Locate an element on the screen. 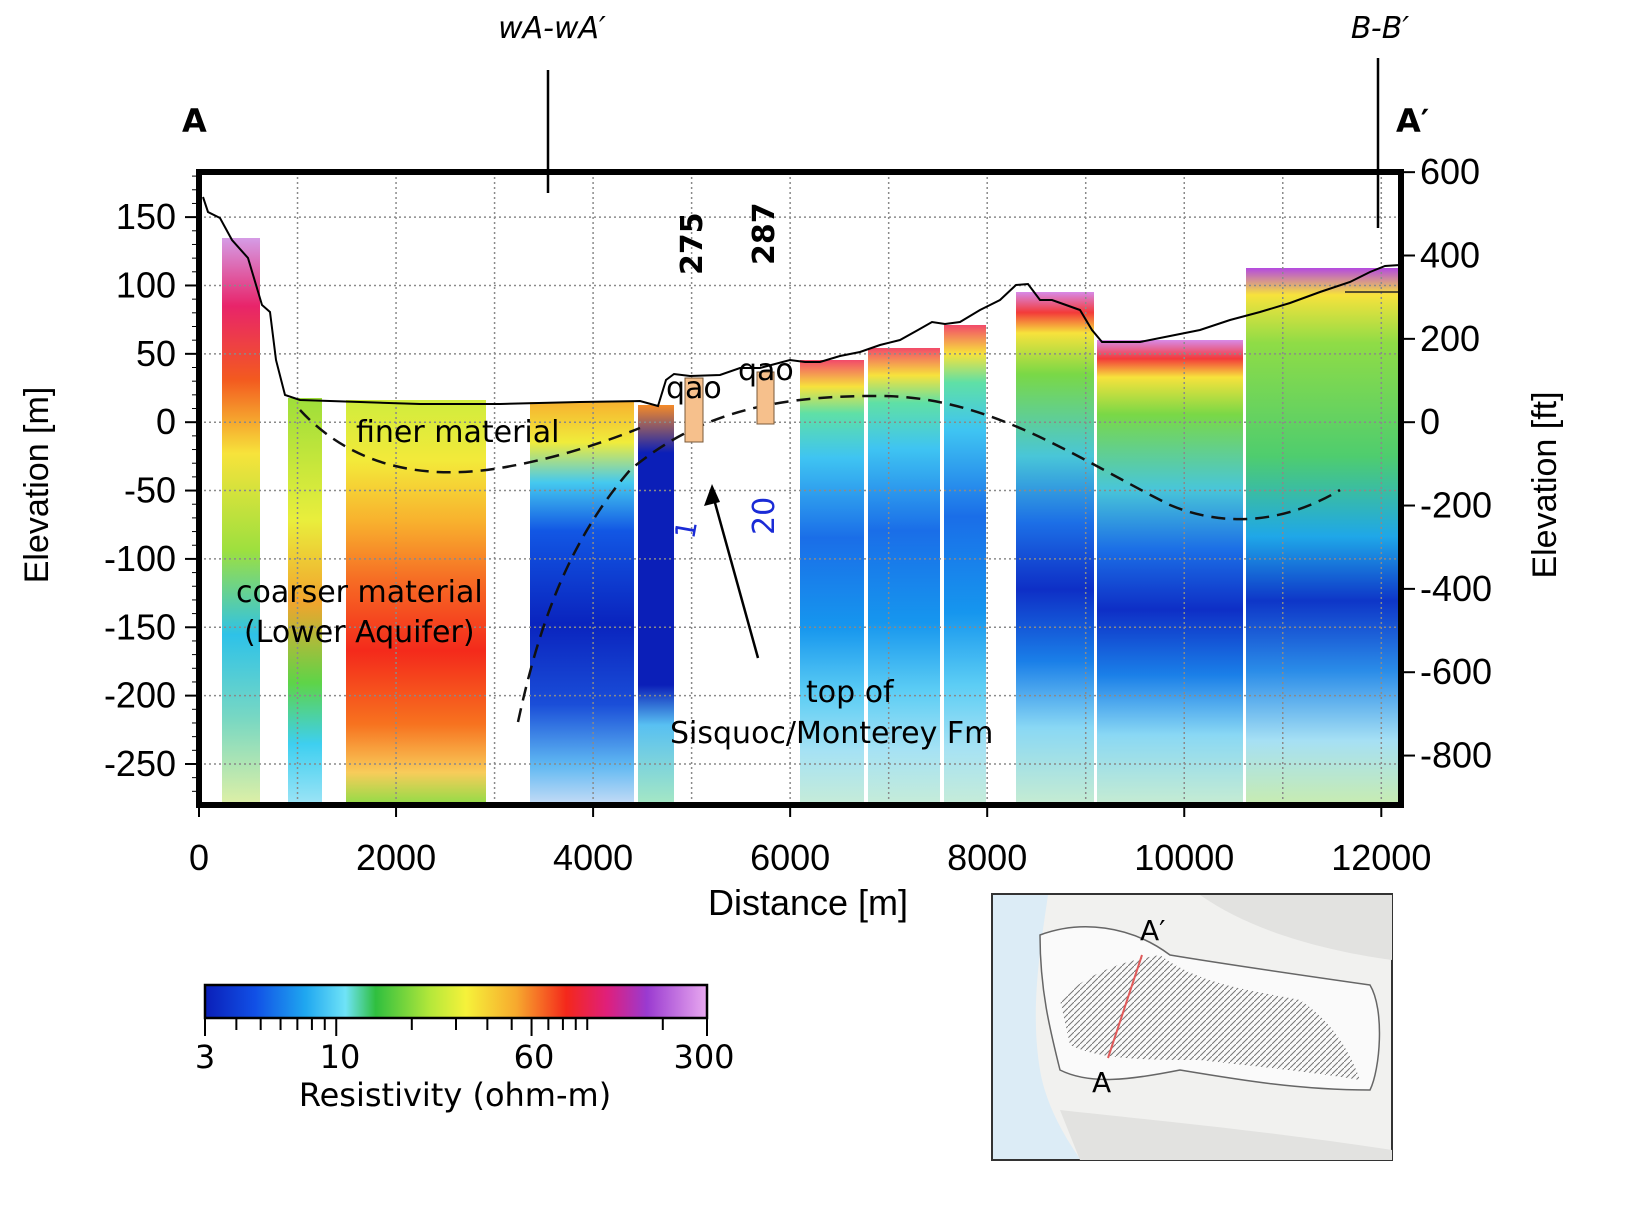 The image size is (1629, 1209). well-275-label: 275 is located at coordinates (692, 243).